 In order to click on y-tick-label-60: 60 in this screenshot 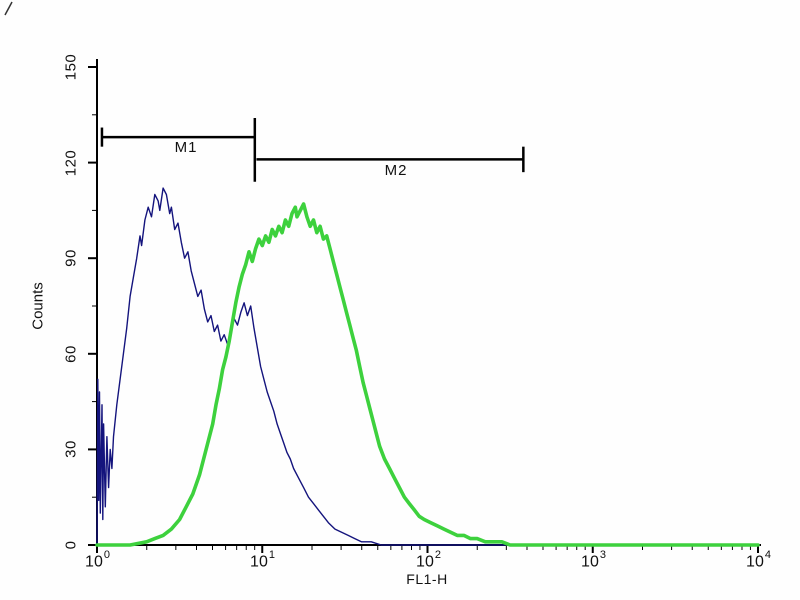, I will do `click(71, 354)`.